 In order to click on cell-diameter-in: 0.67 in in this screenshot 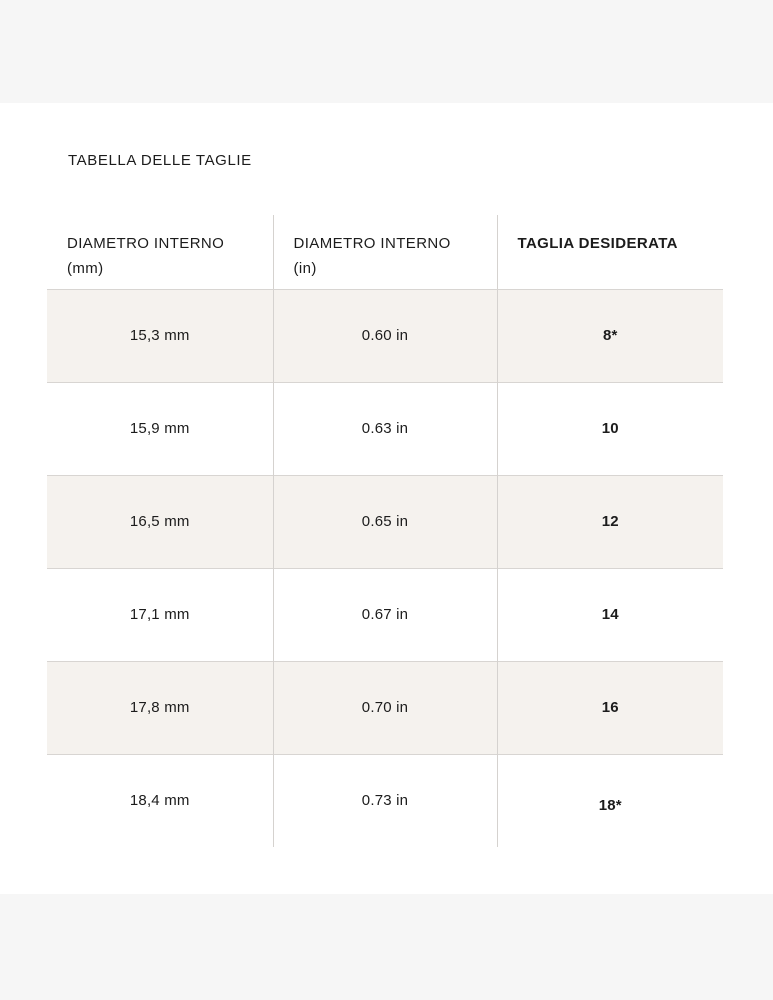, I will do `click(384, 614)`.